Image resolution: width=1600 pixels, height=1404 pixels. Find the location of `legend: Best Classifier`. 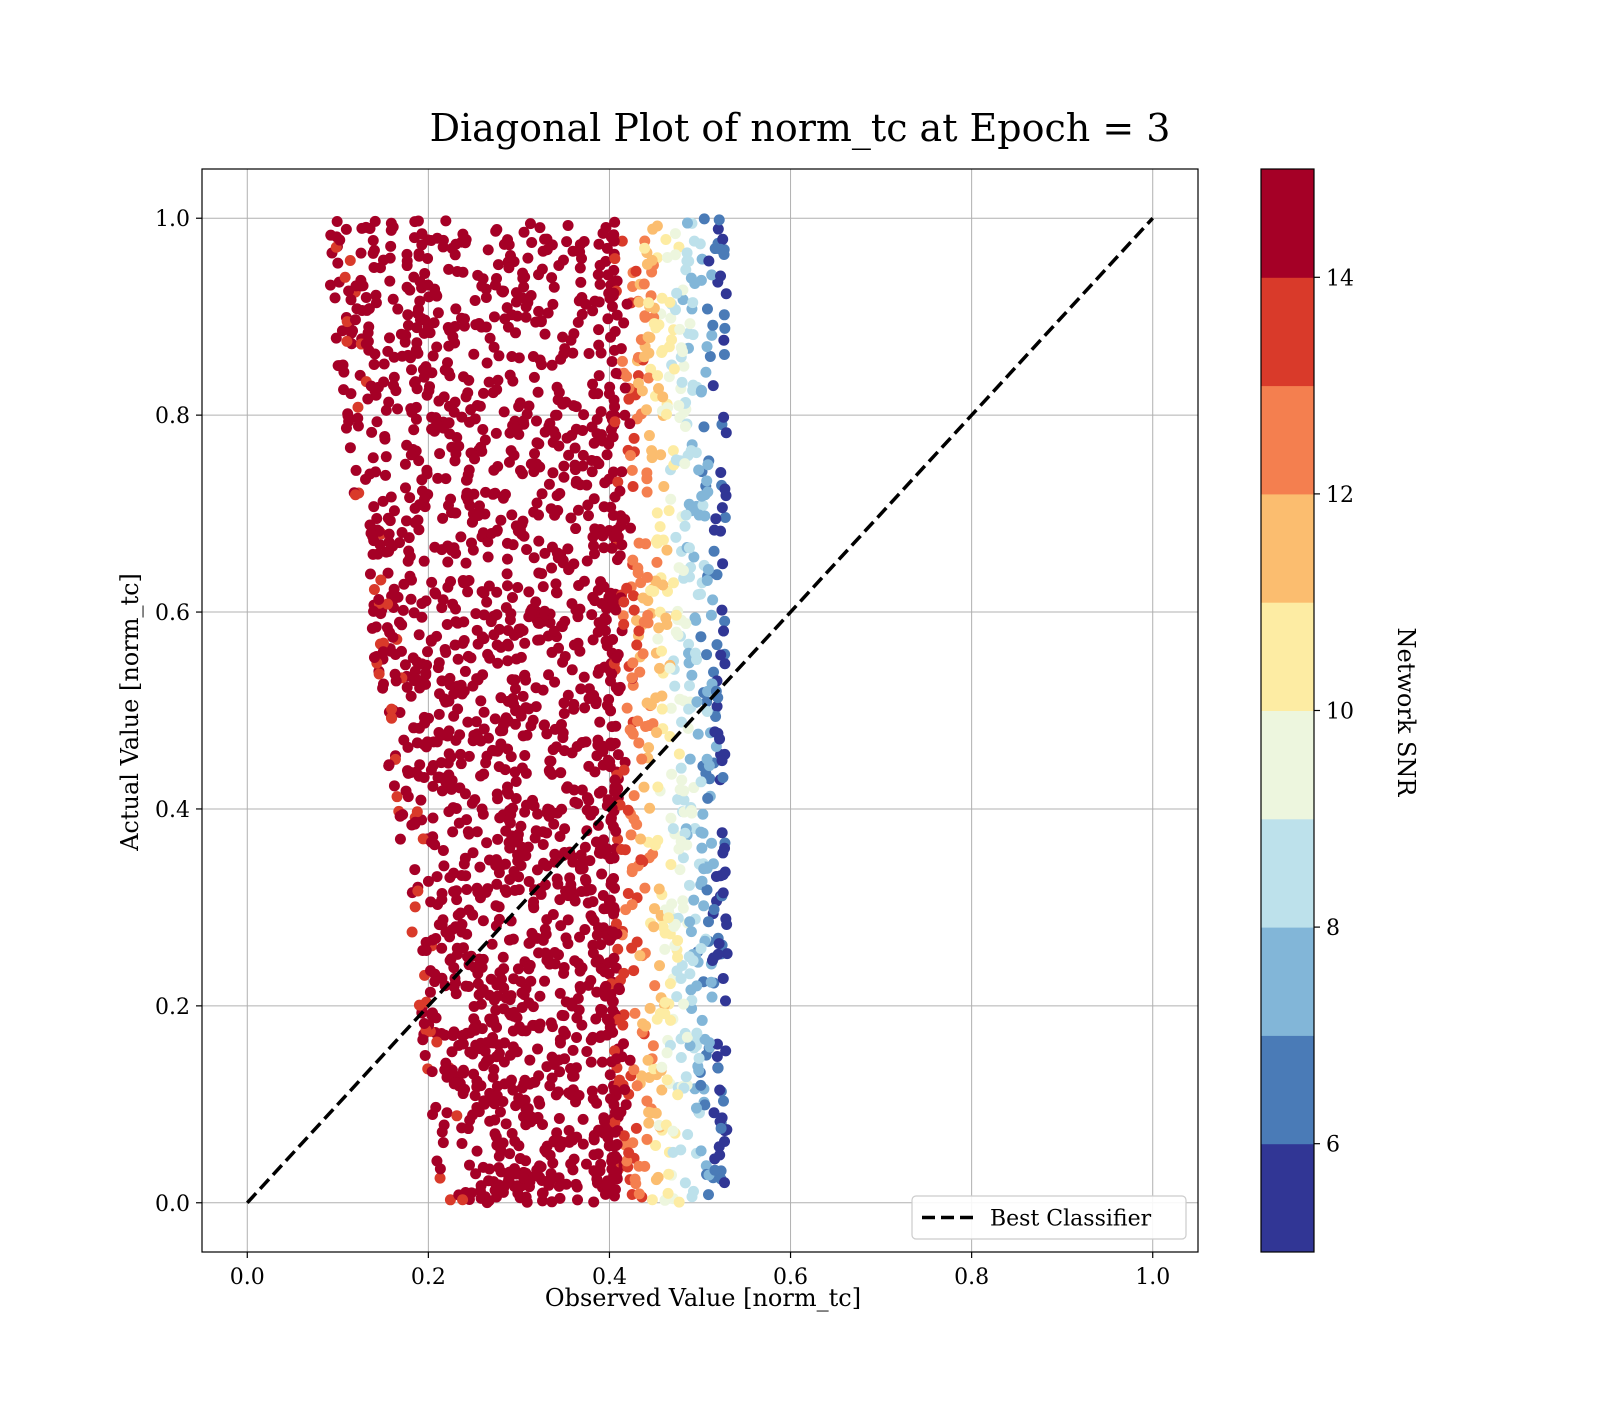

legend: Best Classifier is located at coordinates (1049, 1217).